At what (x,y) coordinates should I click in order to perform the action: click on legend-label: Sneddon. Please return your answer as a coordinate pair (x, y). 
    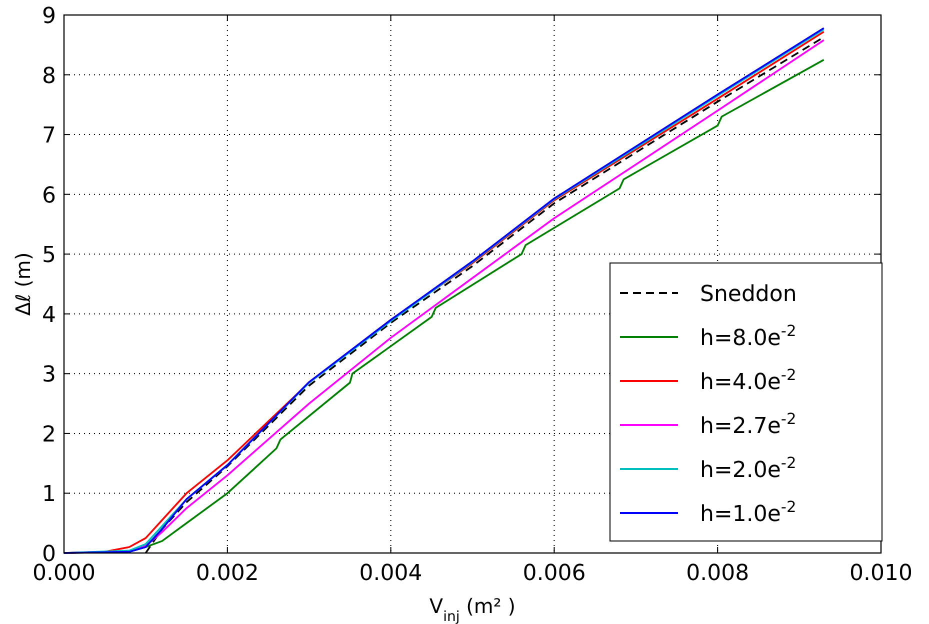
    Looking at the image, I should click on (748, 294).